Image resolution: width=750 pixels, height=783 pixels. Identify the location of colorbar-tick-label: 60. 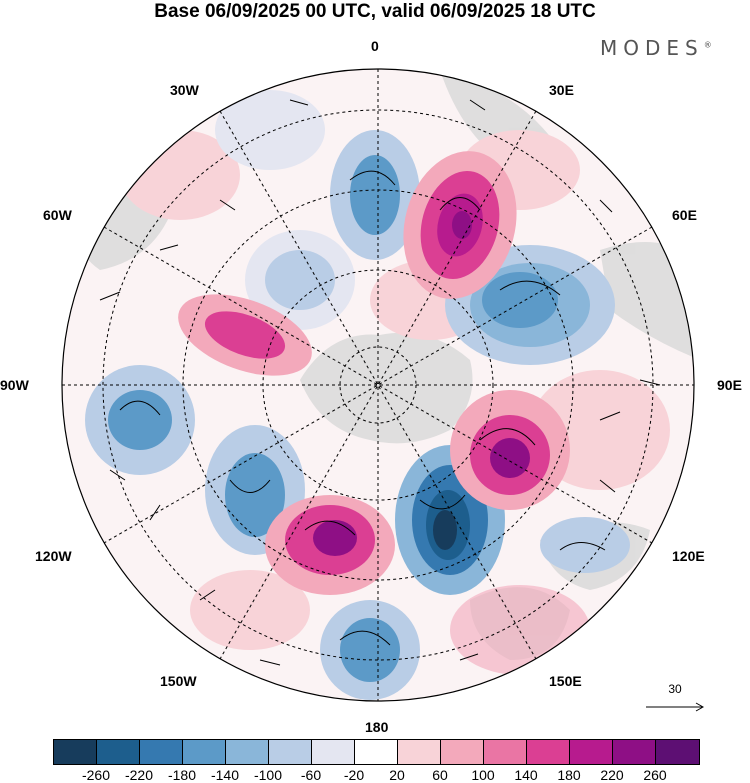
(440, 775).